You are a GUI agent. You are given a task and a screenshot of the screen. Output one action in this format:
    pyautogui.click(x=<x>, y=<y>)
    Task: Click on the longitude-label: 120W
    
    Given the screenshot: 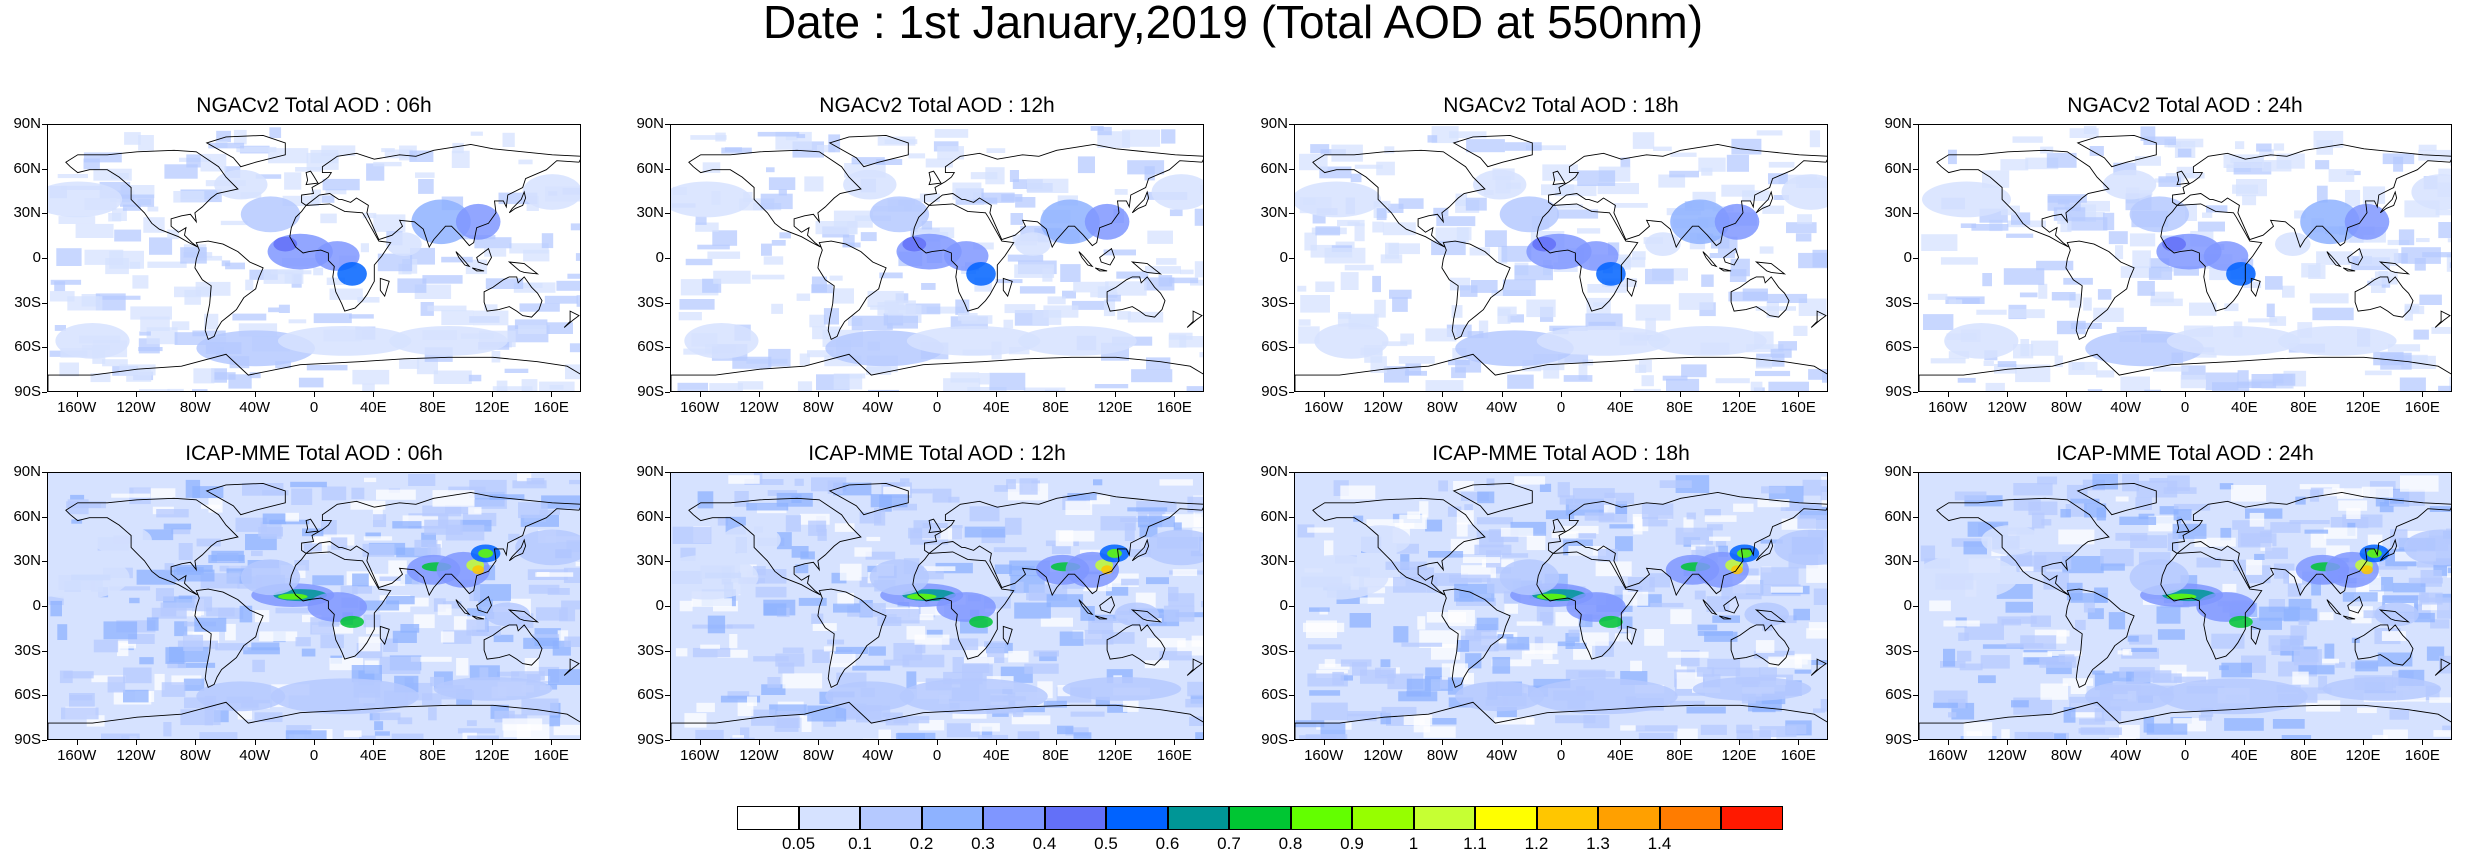 What is the action you would take?
    pyautogui.click(x=136, y=755)
    